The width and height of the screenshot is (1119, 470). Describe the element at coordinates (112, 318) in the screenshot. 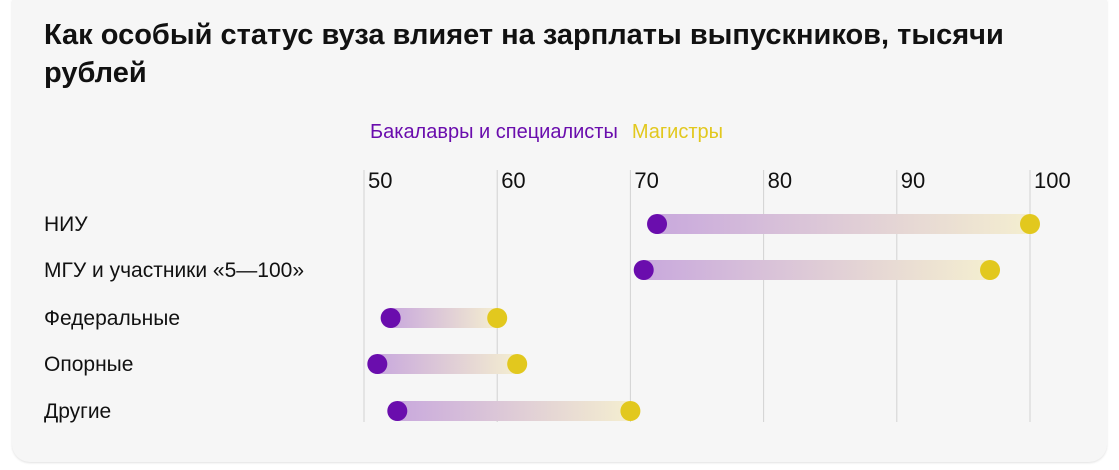

I see `category-label: Федеральные` at that location.